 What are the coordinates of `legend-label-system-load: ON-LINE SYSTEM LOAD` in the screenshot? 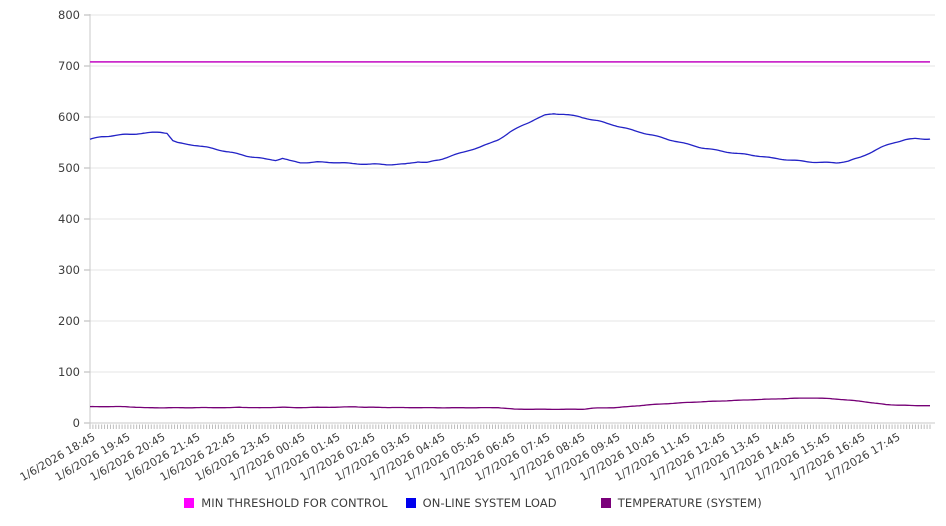 It's located at (489, 503).